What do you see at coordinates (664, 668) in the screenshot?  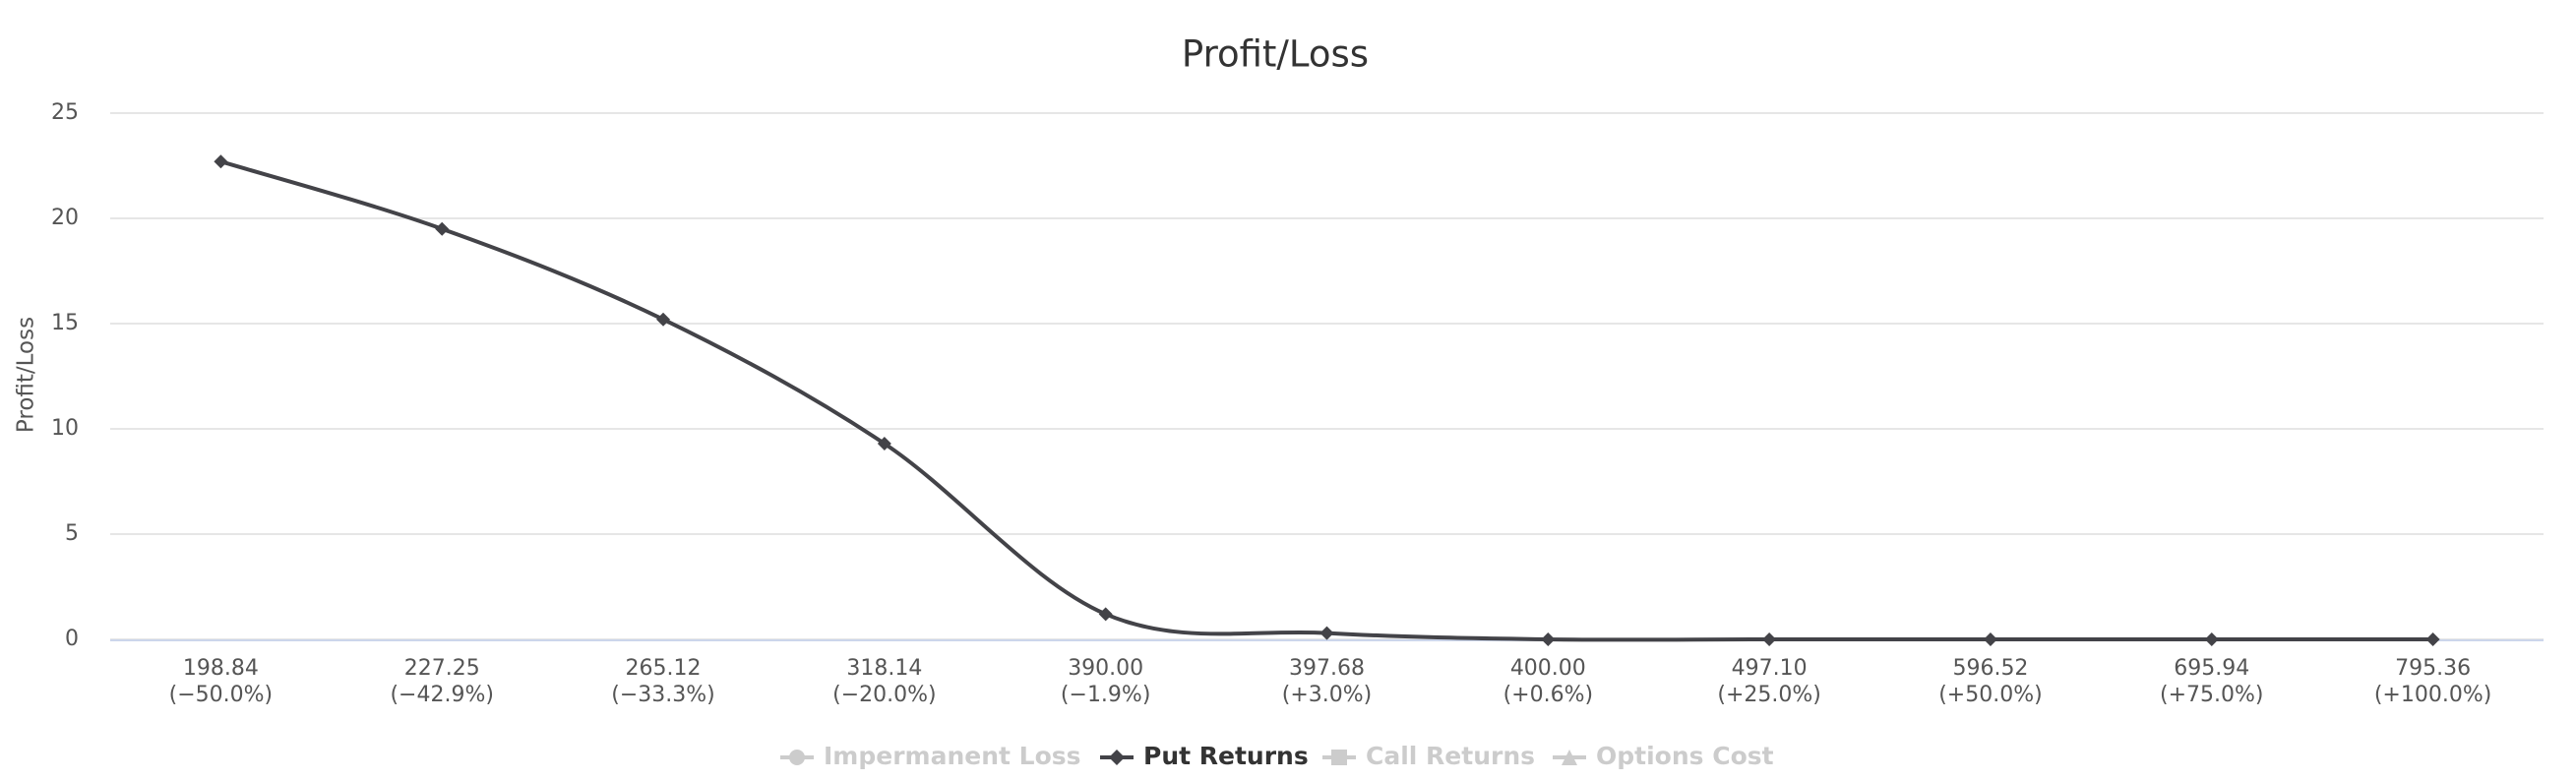 I see `x-tick-label: 265.12` at bounding box center [664, 668].